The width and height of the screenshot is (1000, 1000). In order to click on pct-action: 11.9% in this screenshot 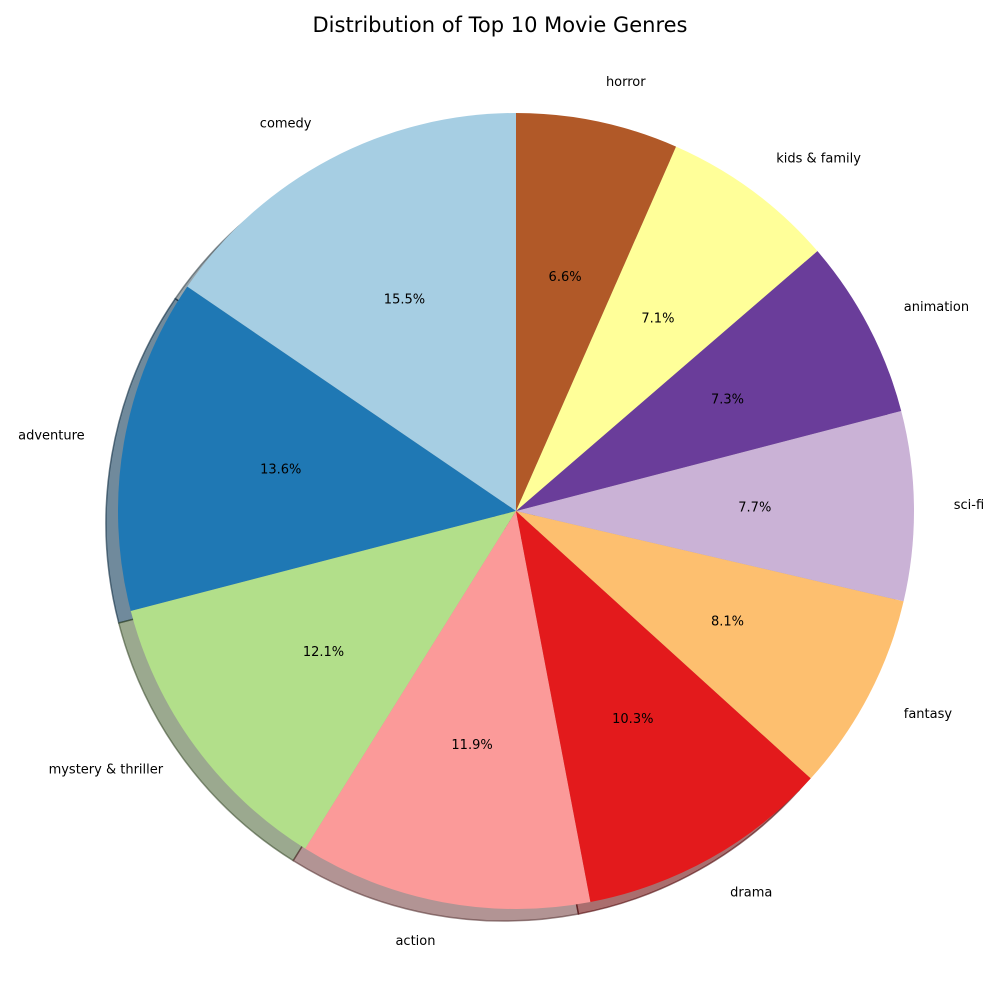, I will do `click(471, 745)`.